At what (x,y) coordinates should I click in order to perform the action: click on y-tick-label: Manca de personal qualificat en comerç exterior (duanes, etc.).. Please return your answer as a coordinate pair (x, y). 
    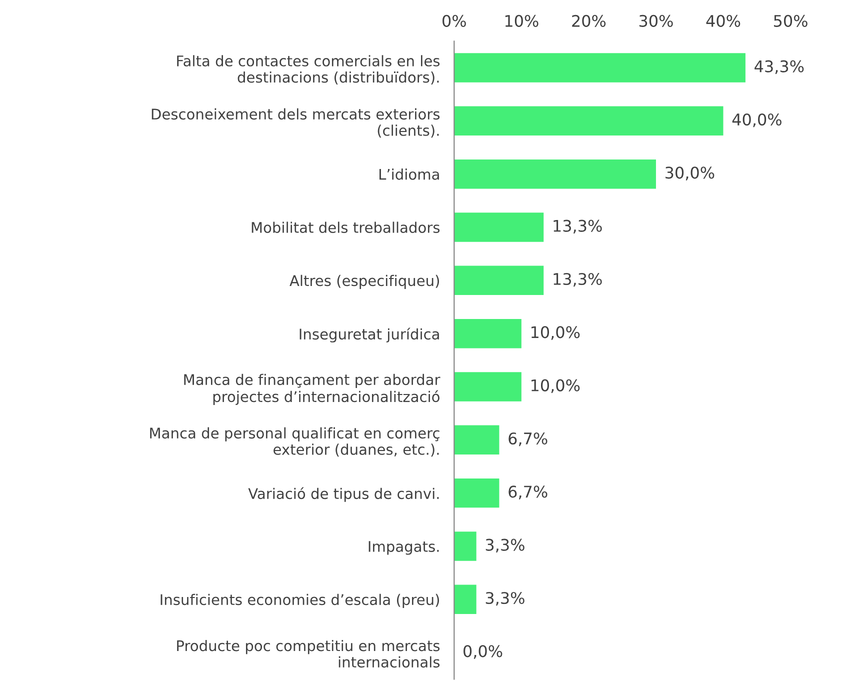
    Looking at the image, I should click on (295, 442).